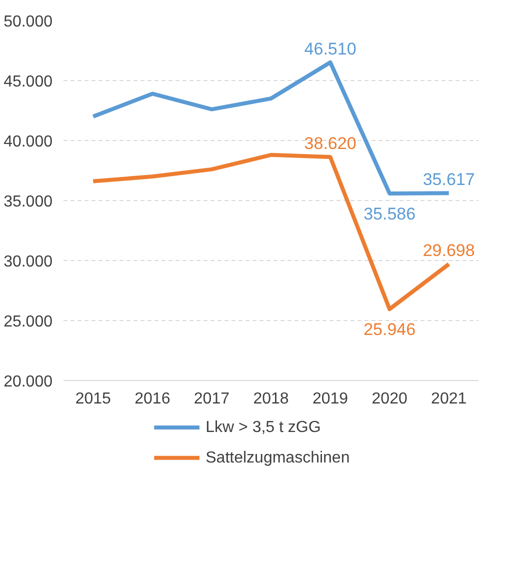 This screenshot has height=575, width=524. Describe the element at coordinates (330, 144) in the screenshot. I see `data-label: 38.620` at that location.